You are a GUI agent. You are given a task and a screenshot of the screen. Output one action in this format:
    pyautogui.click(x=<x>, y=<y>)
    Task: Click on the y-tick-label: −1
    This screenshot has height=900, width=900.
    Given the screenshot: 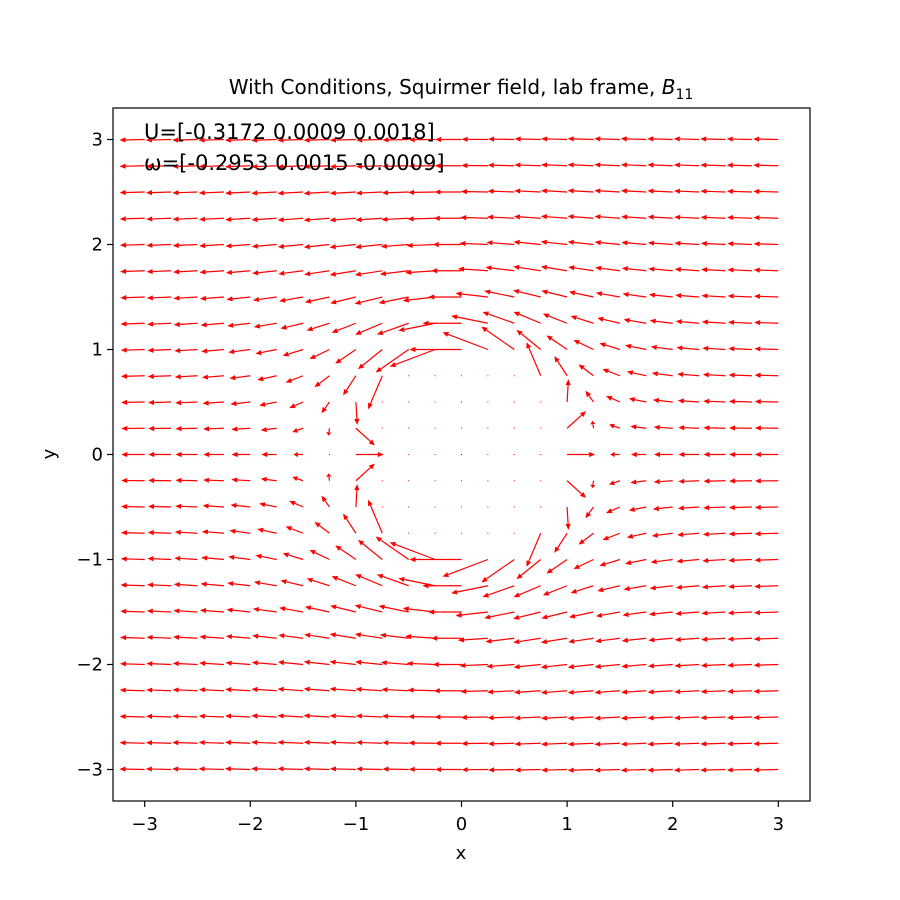 What is the action you would take?
    pyautogui.click(x=89, y=560)
    